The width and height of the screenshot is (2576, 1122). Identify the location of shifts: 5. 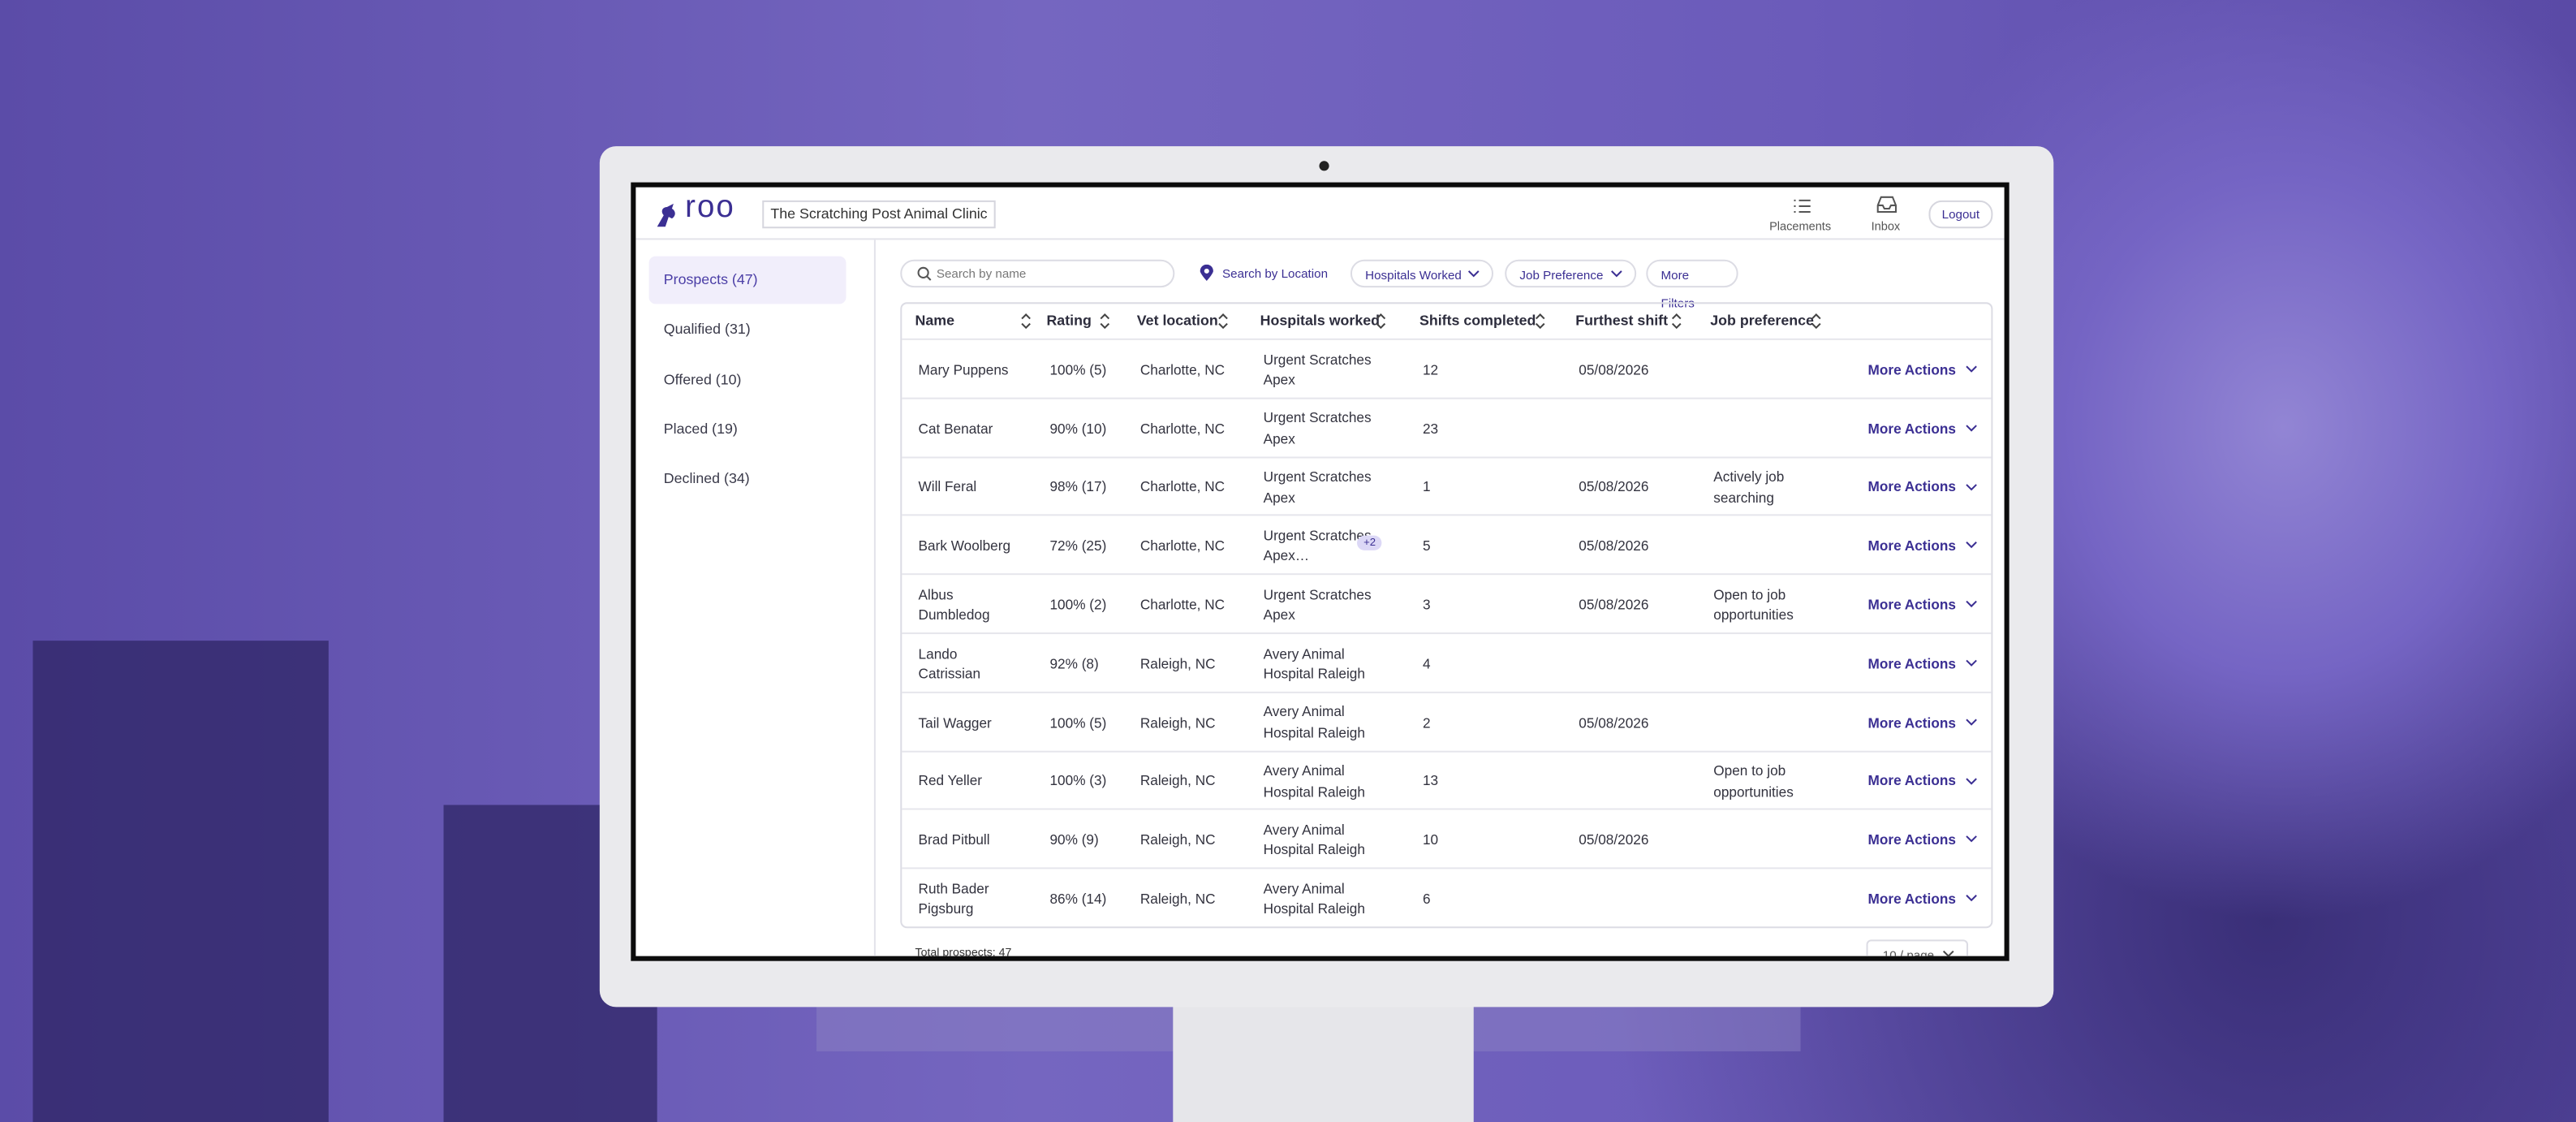
(1427, 546).